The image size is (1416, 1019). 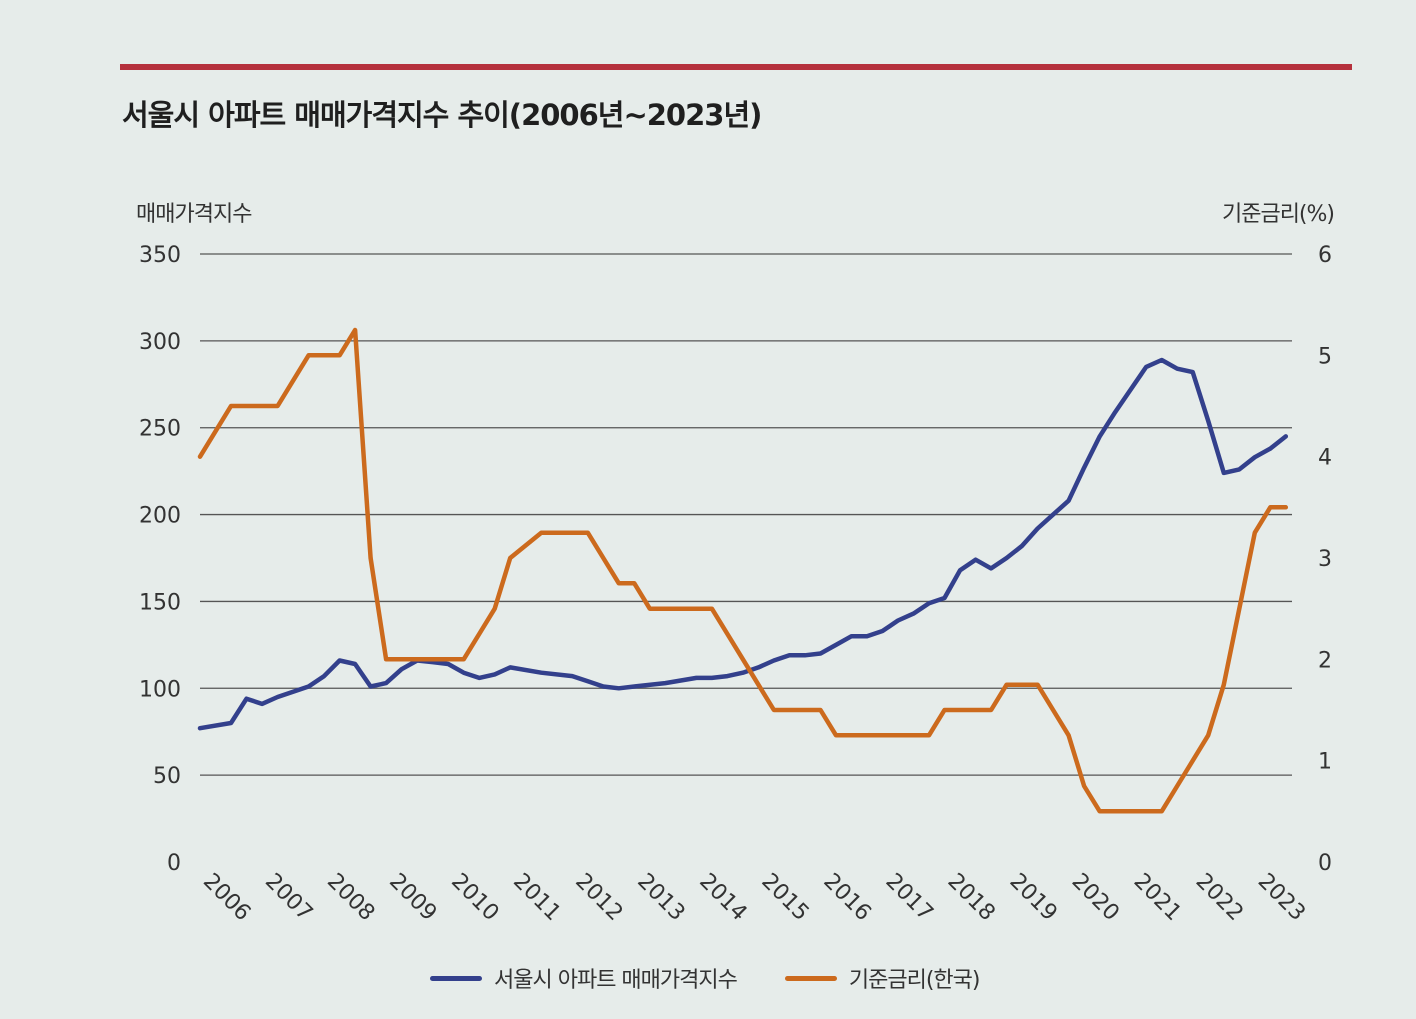 I want to click on y-left-tick-label: 200, so click(x=160, y=516).